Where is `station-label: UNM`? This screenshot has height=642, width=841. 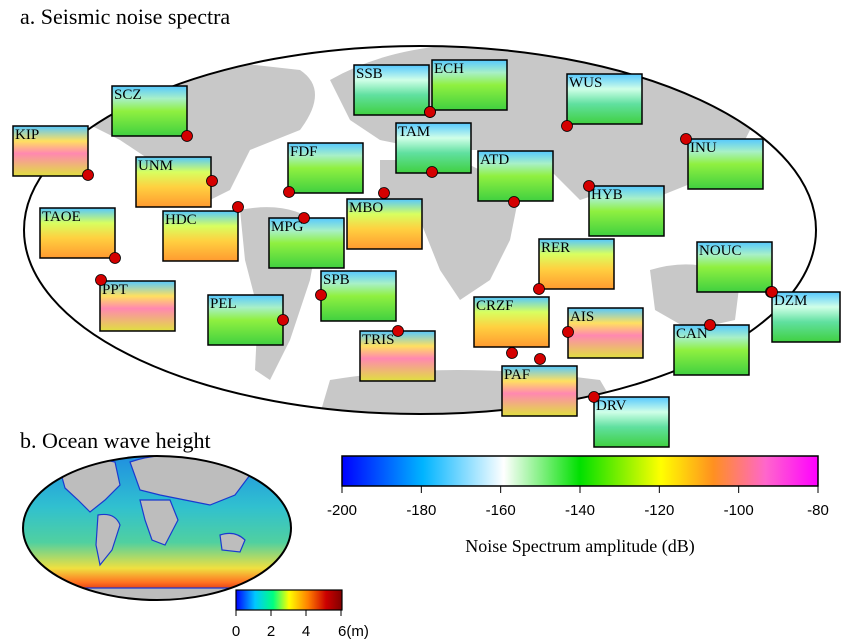 station-label: UNM is located at coordinates (155, 166).